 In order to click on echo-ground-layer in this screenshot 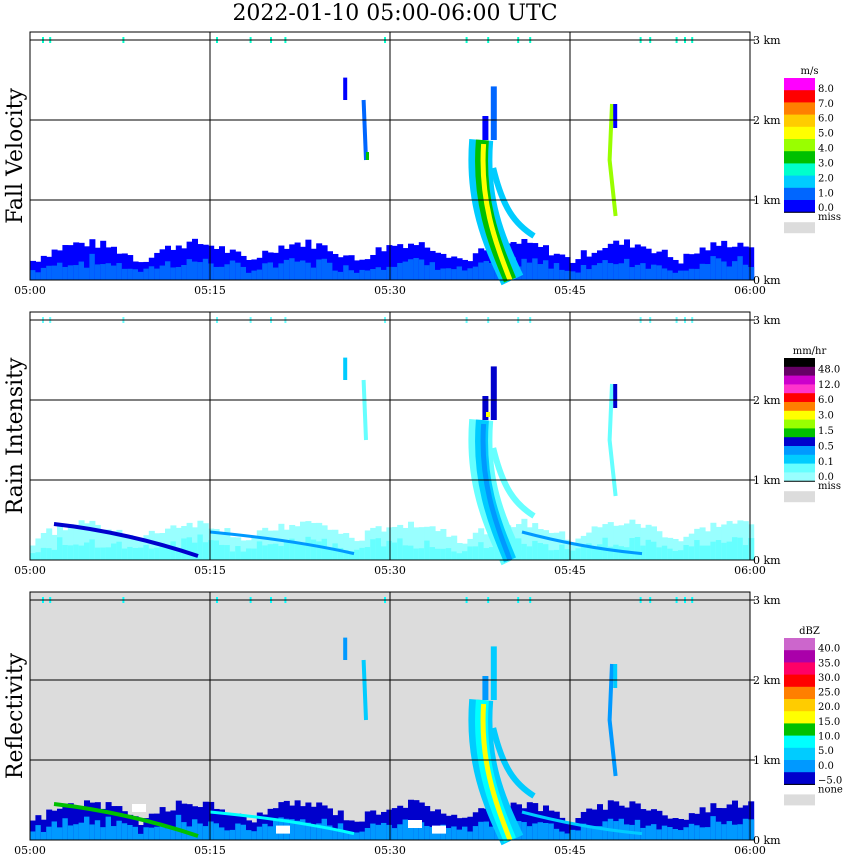, I will do `click(392, 539)`.